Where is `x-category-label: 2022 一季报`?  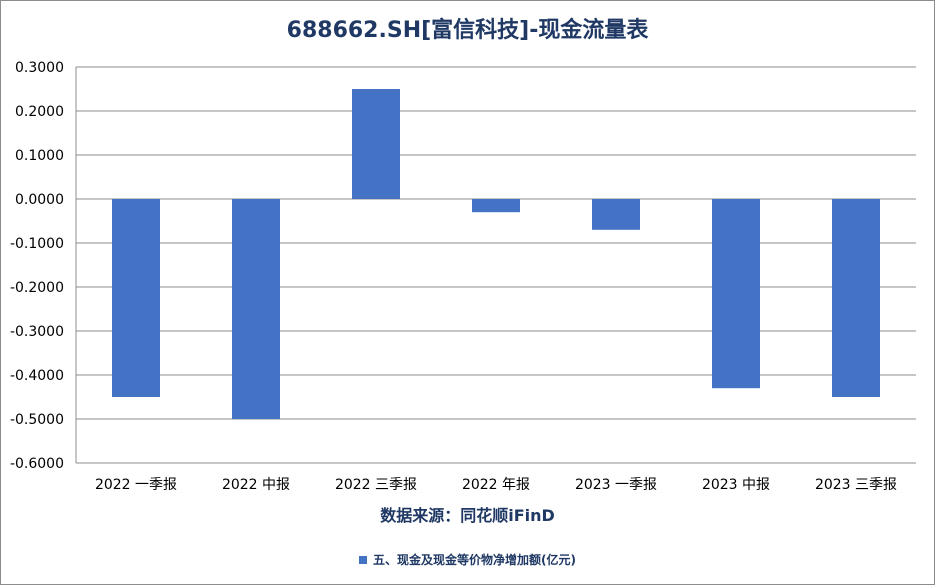 x-category-label: 2022 一季报 is located at coordinates (136, 485).